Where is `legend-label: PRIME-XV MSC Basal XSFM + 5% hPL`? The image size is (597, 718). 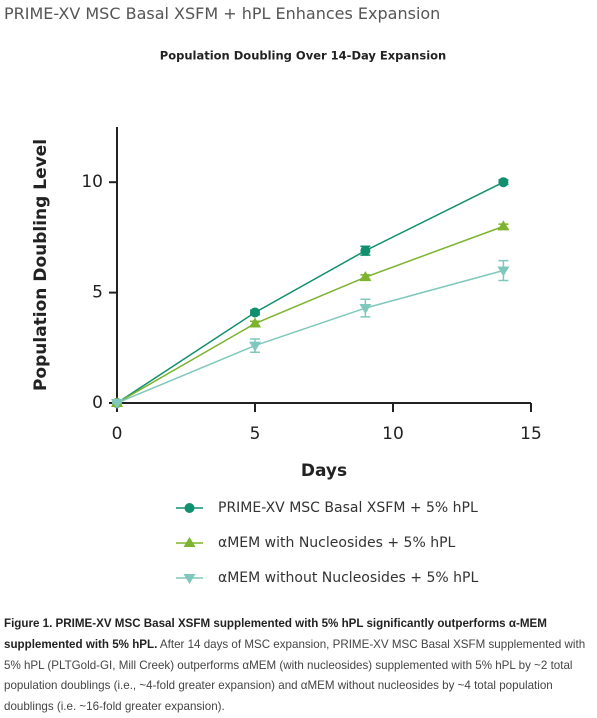 legend-label: PRIME-XV MSC Basal XSFM + 5% hPL is located at coordinates (348, 508).